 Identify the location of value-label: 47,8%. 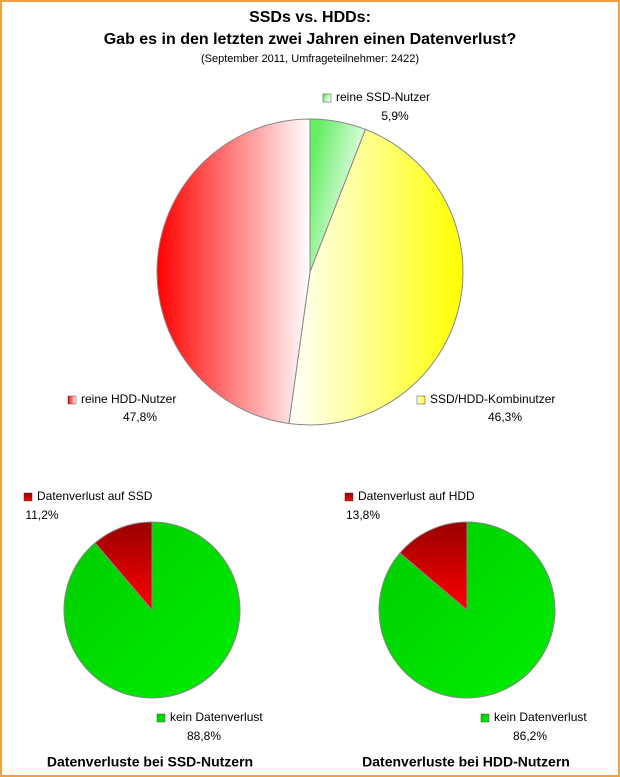
(140, 417).